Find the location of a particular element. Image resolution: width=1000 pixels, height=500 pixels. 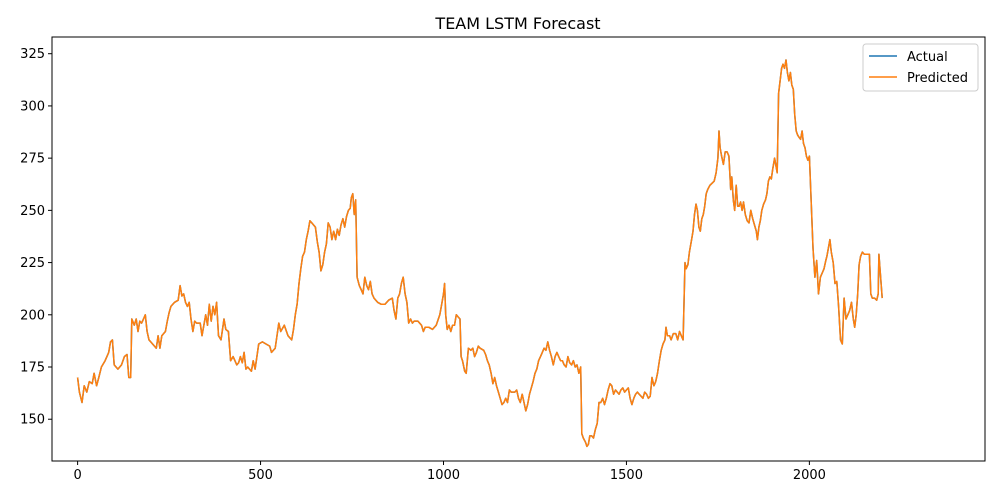

x-tick-label: 2000 is located at coordinates (809, 475).